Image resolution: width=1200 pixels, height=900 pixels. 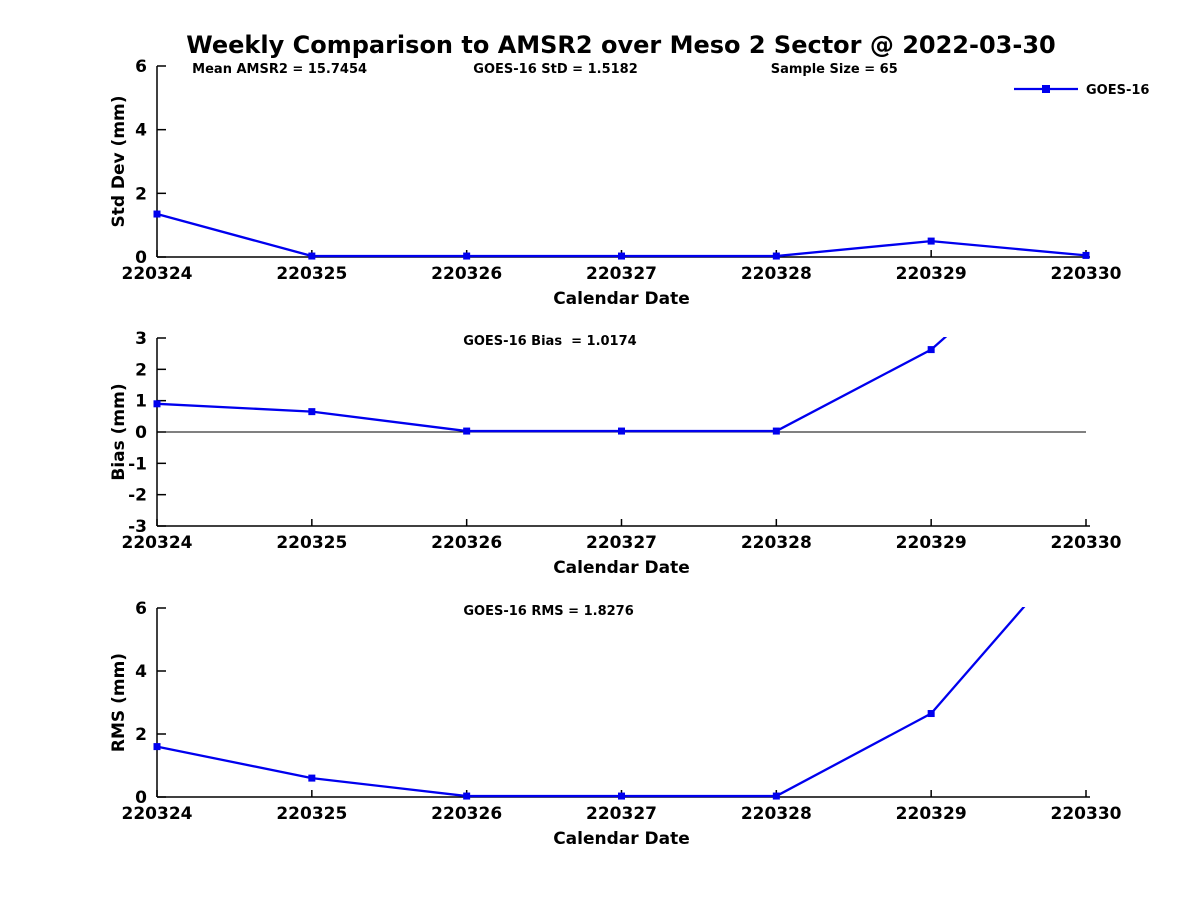 I want to click on y-tick-label: -1, so click(x=137, y=464).